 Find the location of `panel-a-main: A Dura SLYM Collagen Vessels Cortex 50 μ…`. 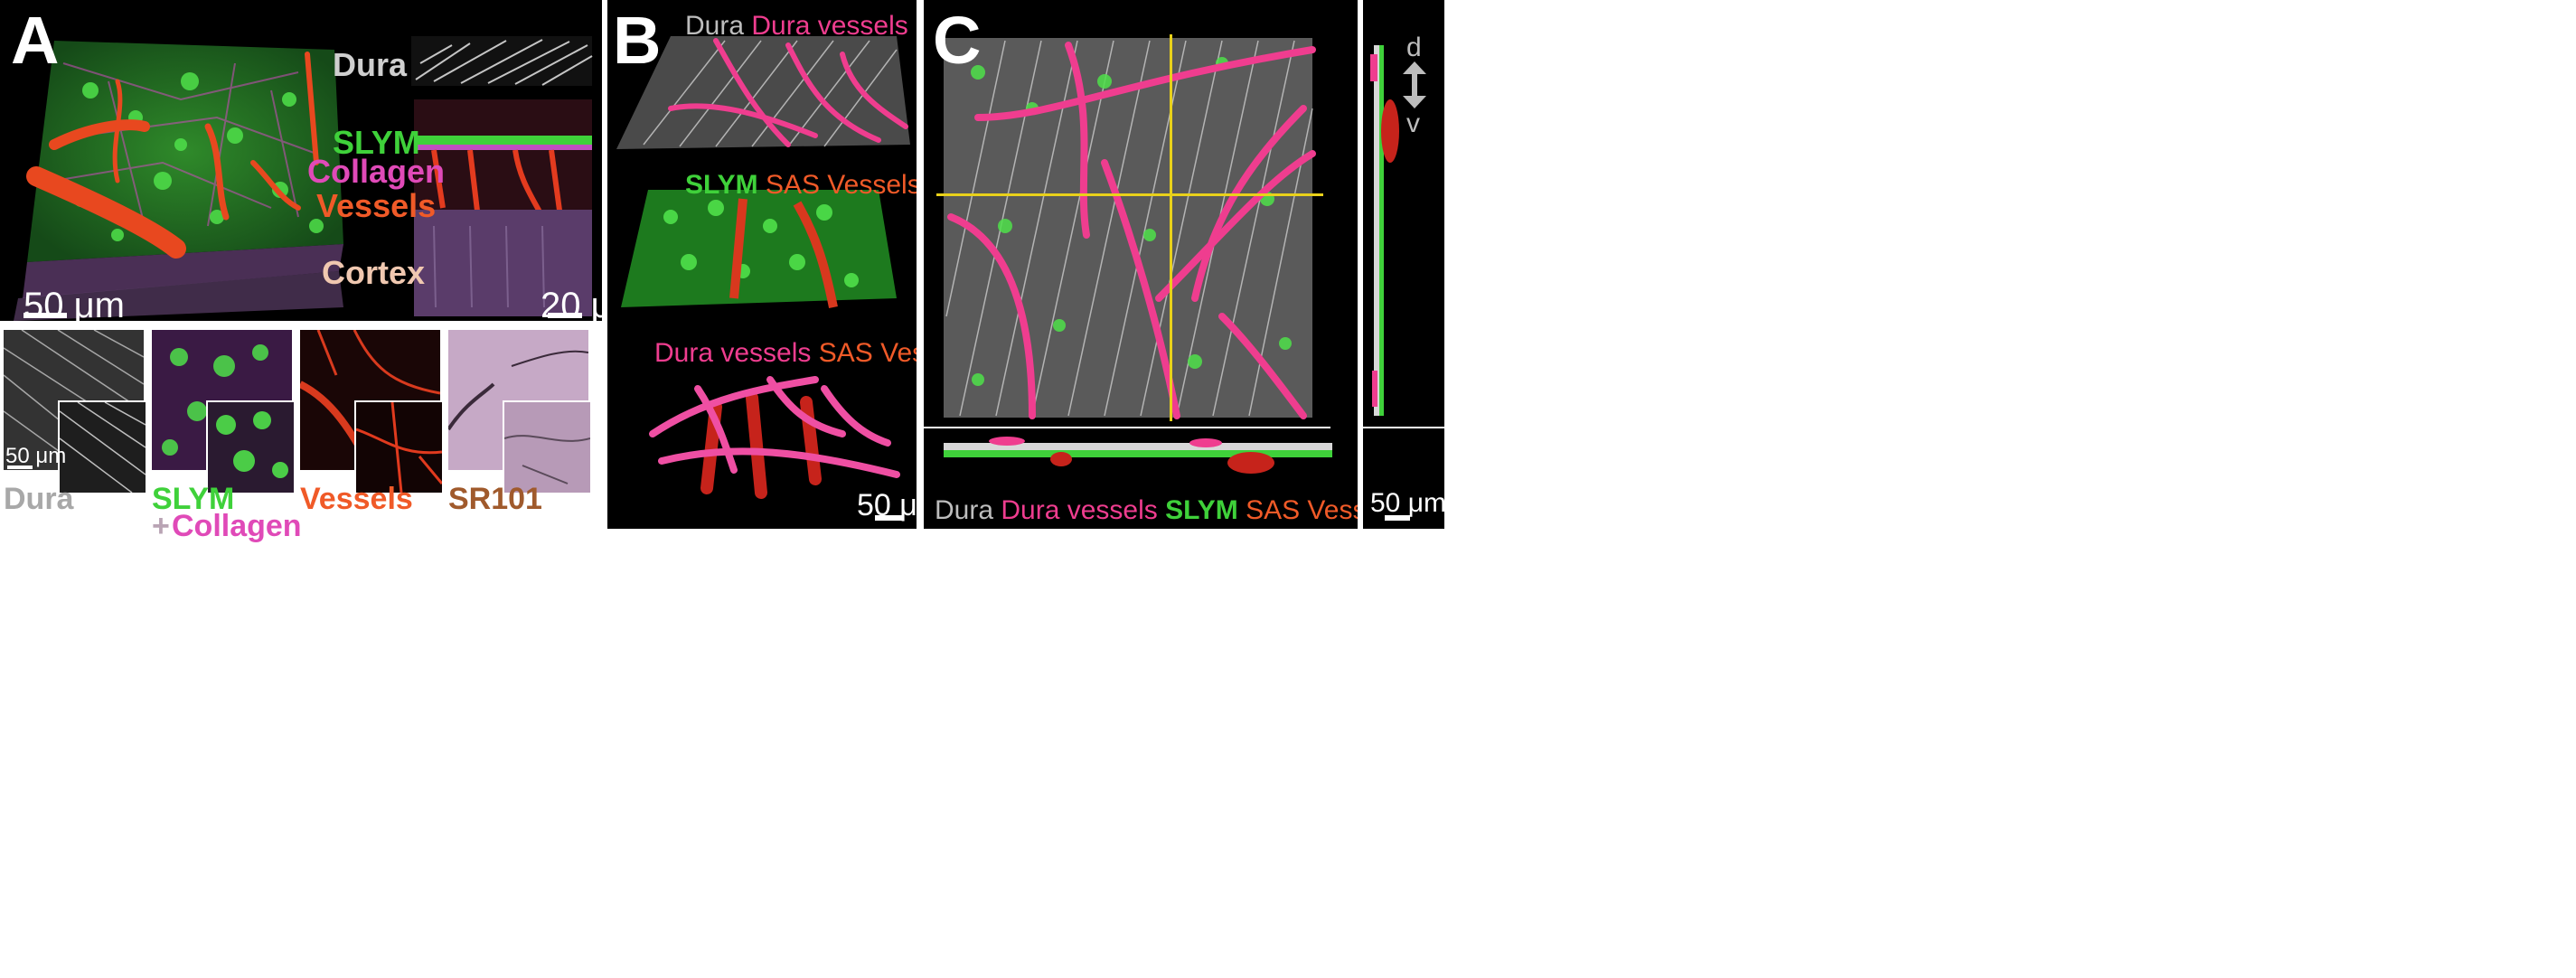

panel-a-main: A Dura SLYM Collagen Vessels Cortex 50 μ… is located at coordinates (301, 160).